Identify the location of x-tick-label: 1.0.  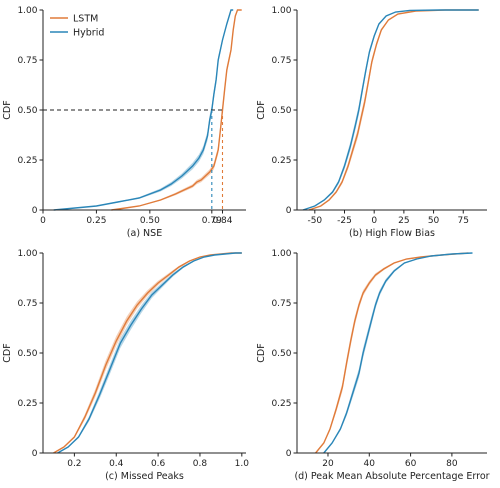
(242, 464).